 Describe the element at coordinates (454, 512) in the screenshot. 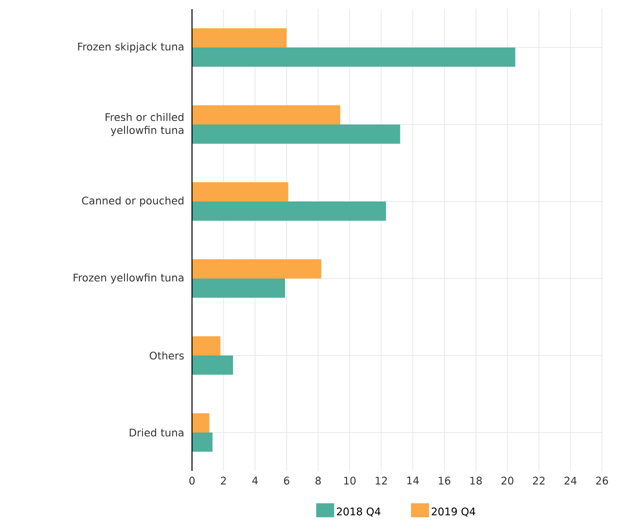

I see `legend-label: 2019 Q4` at that location.